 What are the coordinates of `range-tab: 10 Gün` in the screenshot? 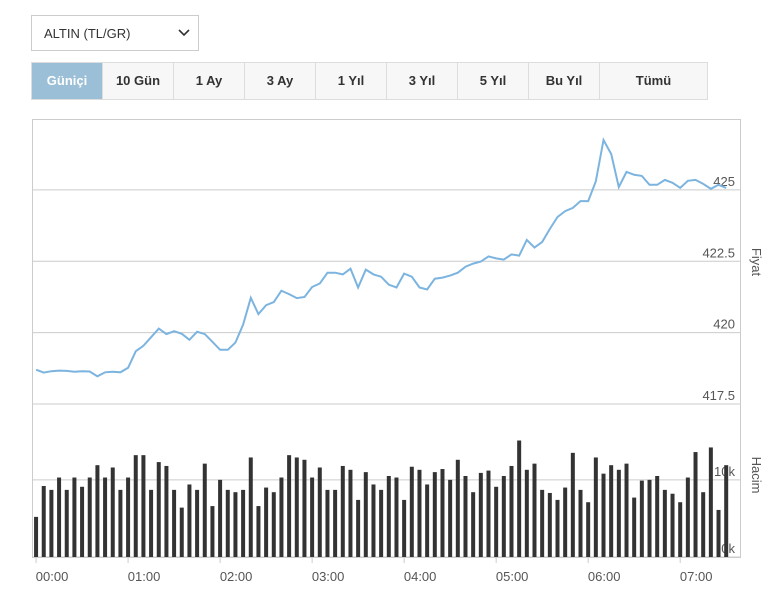 It's located at (138, 81).